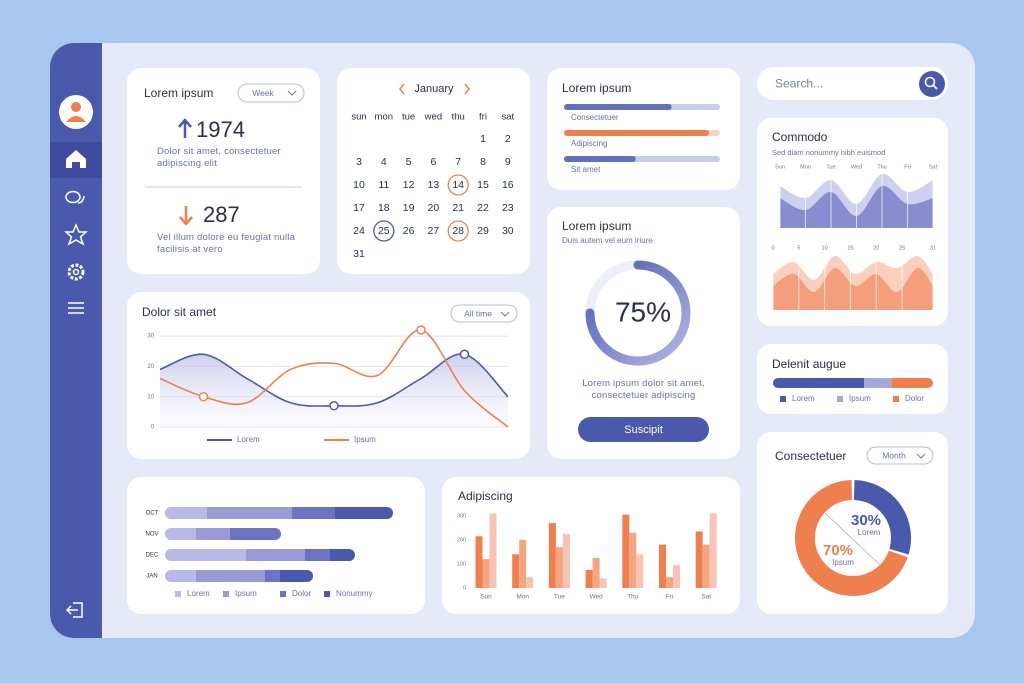 This screenshot has height=683, width=1024. Describe the element at coordinates (508, 208) in the screenshot. I see `day: 23` at that location.